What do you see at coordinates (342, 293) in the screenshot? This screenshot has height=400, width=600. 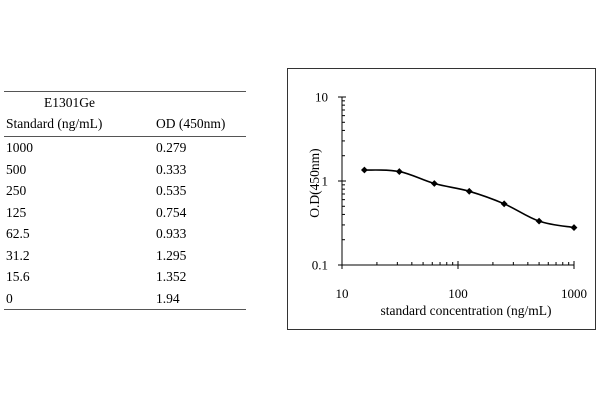 I see `x-tick-label: 10` at bounding box center [342, 293].